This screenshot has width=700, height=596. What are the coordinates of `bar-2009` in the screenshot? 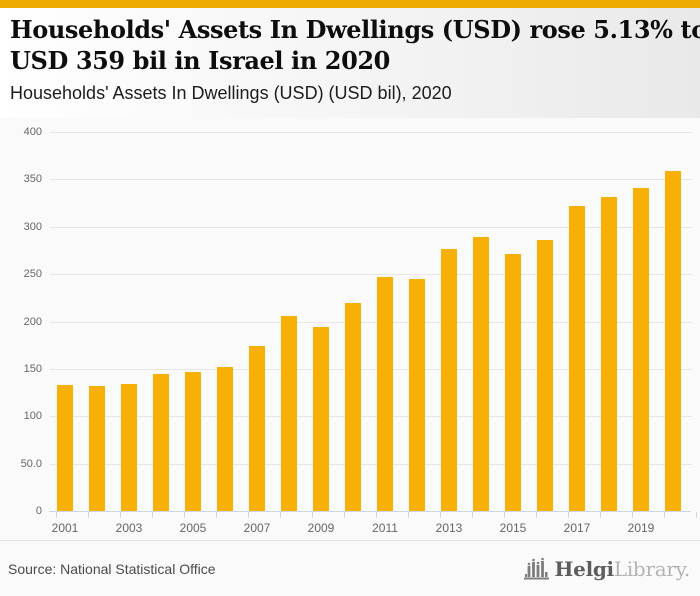 It's located at (321, 419).